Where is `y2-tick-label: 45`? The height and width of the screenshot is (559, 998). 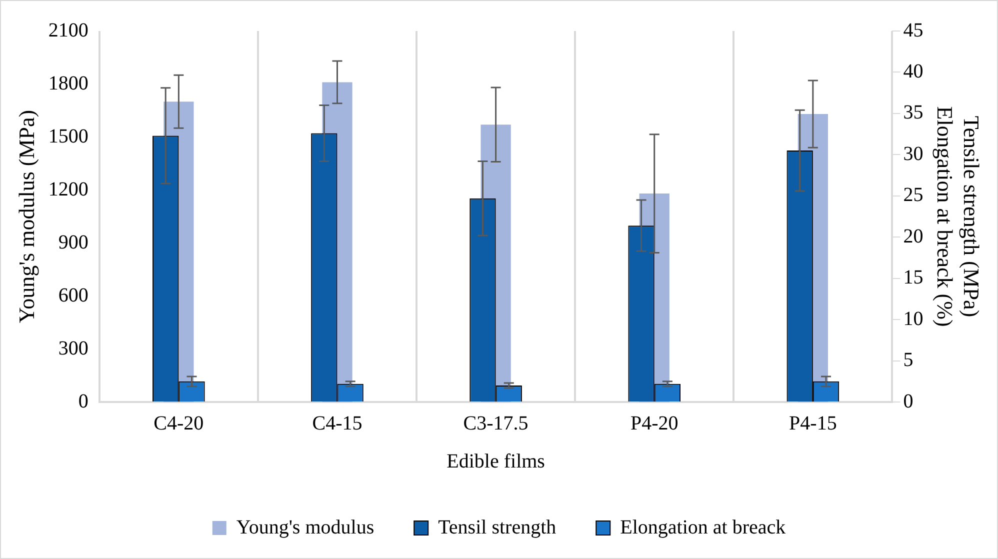
y2-tick-label: 45 is located at coordinates (913, 30).